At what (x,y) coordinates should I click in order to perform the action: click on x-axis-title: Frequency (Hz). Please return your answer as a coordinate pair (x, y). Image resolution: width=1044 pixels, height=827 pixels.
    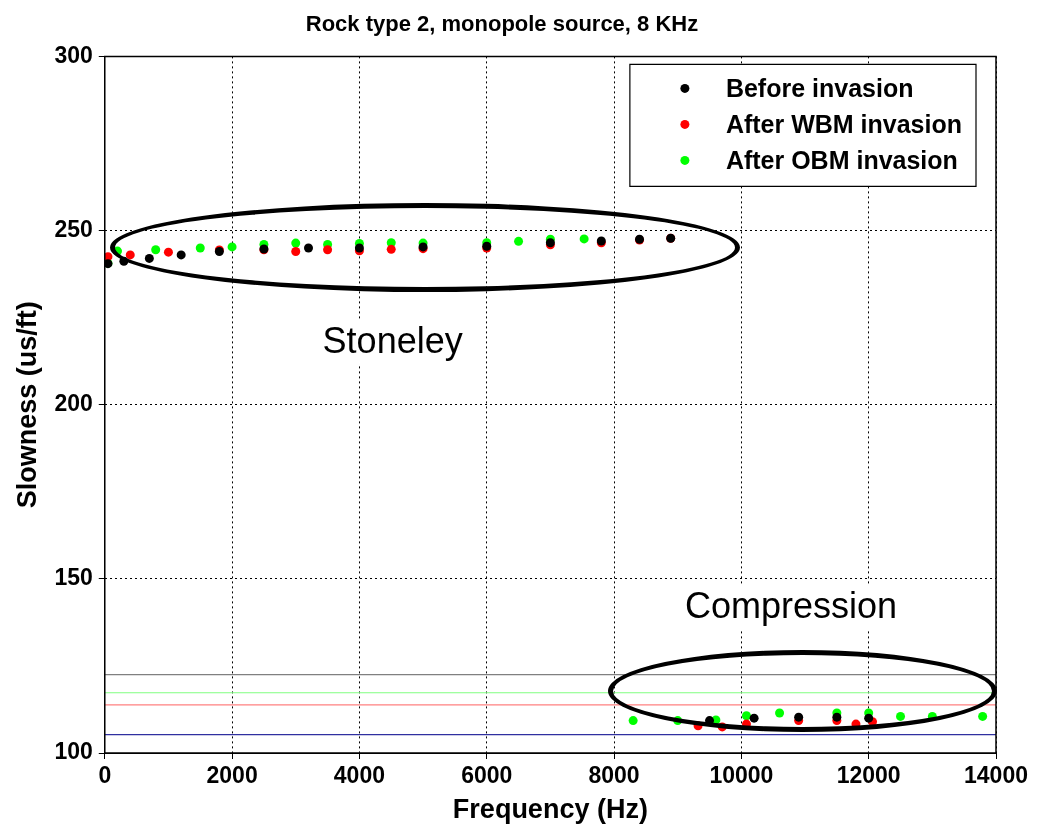
    Looking at the image, I should click on (550, 809).